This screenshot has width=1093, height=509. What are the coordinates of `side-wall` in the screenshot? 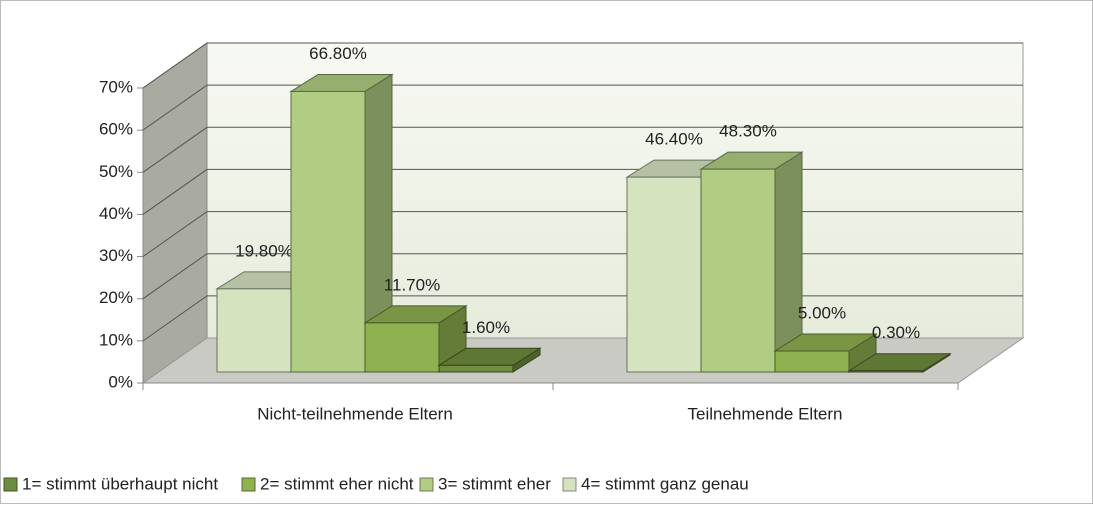 It's located at (175, 213).